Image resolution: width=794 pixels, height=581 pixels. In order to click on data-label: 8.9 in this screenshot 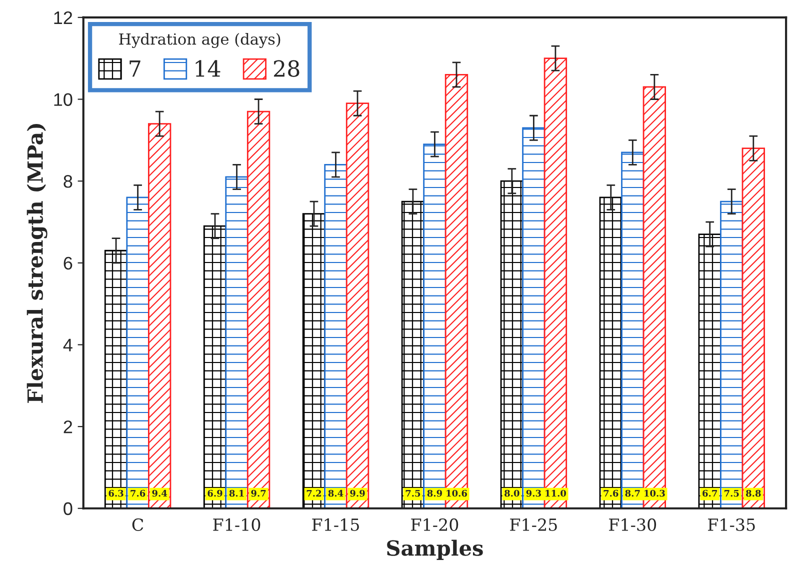, I will do `click(434, 493)`.